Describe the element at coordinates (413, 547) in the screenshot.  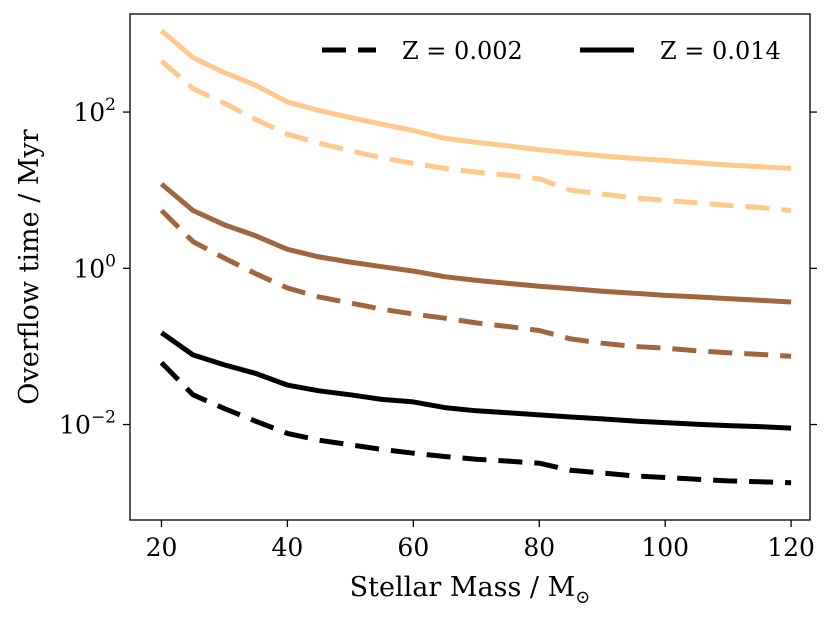
I see `x-tick-label: 60` at that location.